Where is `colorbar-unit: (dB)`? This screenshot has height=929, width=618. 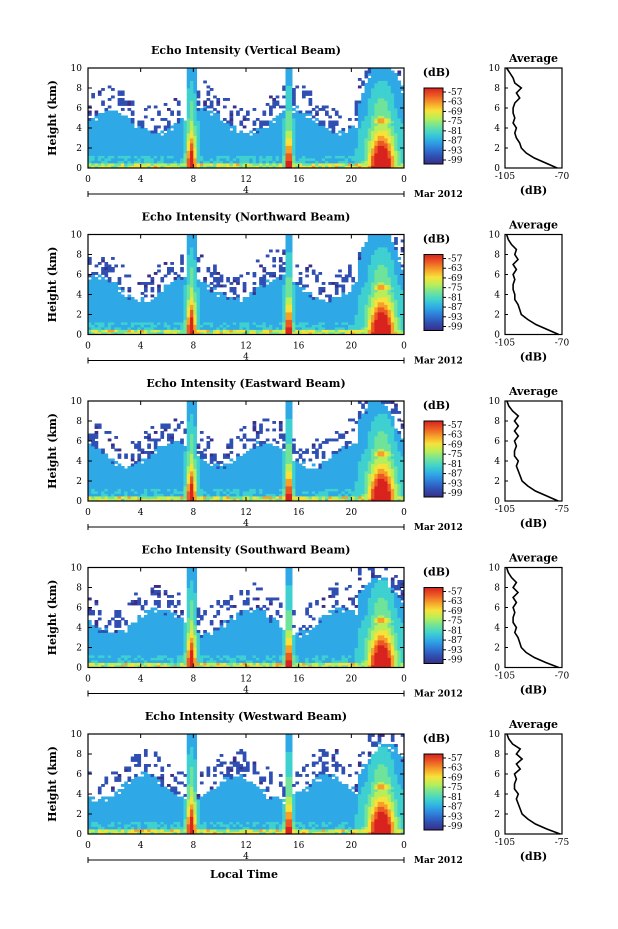 colorbar-unit: (dB) is located at coordinates (436, 239).